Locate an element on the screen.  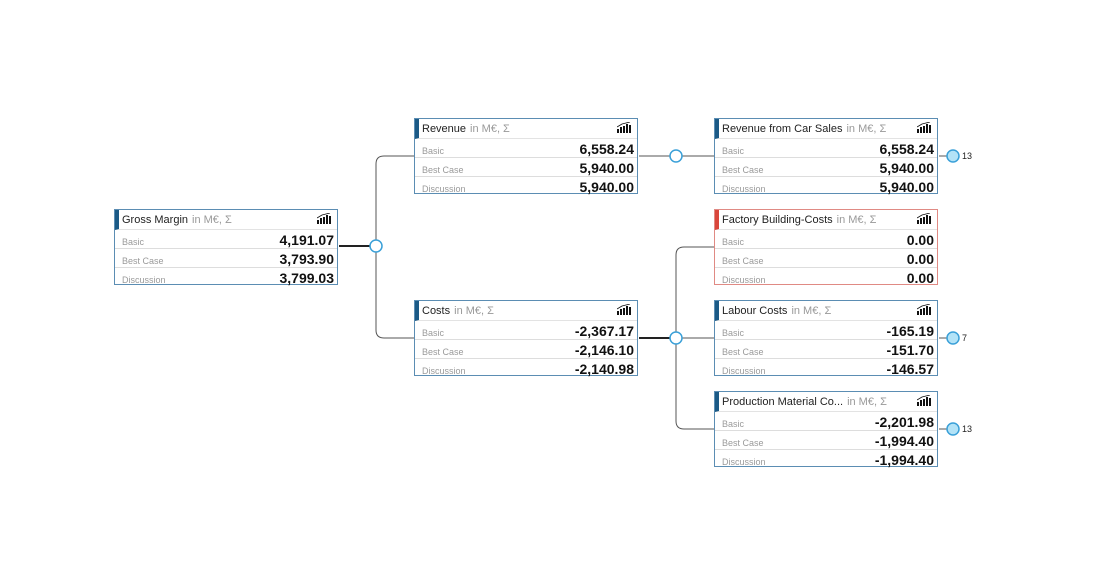
node-value: -2,201.98 is located at coordinates (904, 422).